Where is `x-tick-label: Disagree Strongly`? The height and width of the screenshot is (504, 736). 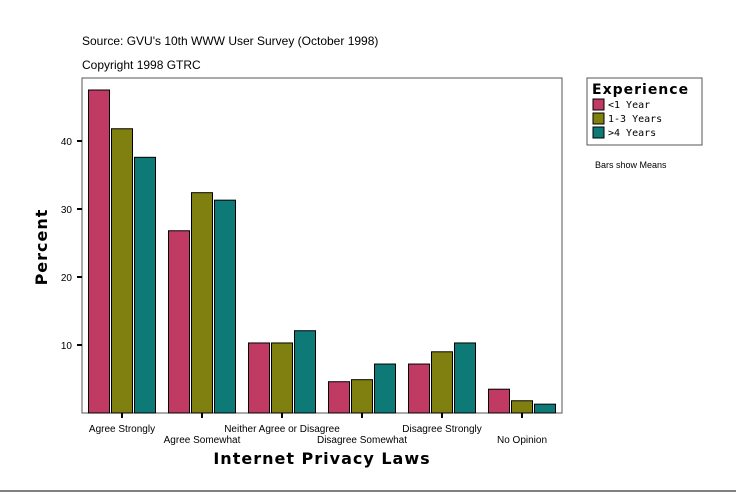 x-tick-label: Disagree Strongly is located at coordinates (441, 429).